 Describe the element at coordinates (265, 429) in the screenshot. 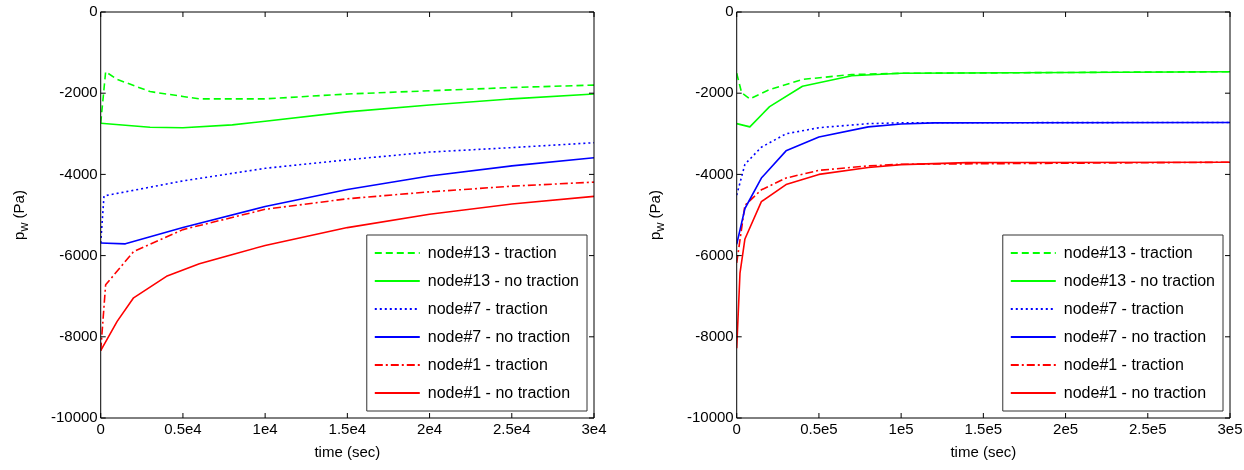

I see `x-tick-label: 1e4` at that location.